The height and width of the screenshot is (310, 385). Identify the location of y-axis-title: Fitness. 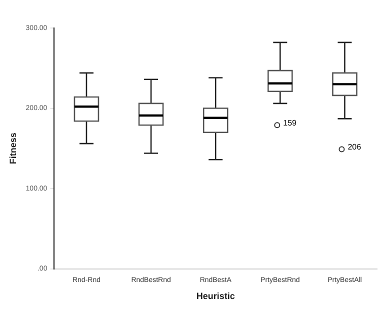
(13, 148).